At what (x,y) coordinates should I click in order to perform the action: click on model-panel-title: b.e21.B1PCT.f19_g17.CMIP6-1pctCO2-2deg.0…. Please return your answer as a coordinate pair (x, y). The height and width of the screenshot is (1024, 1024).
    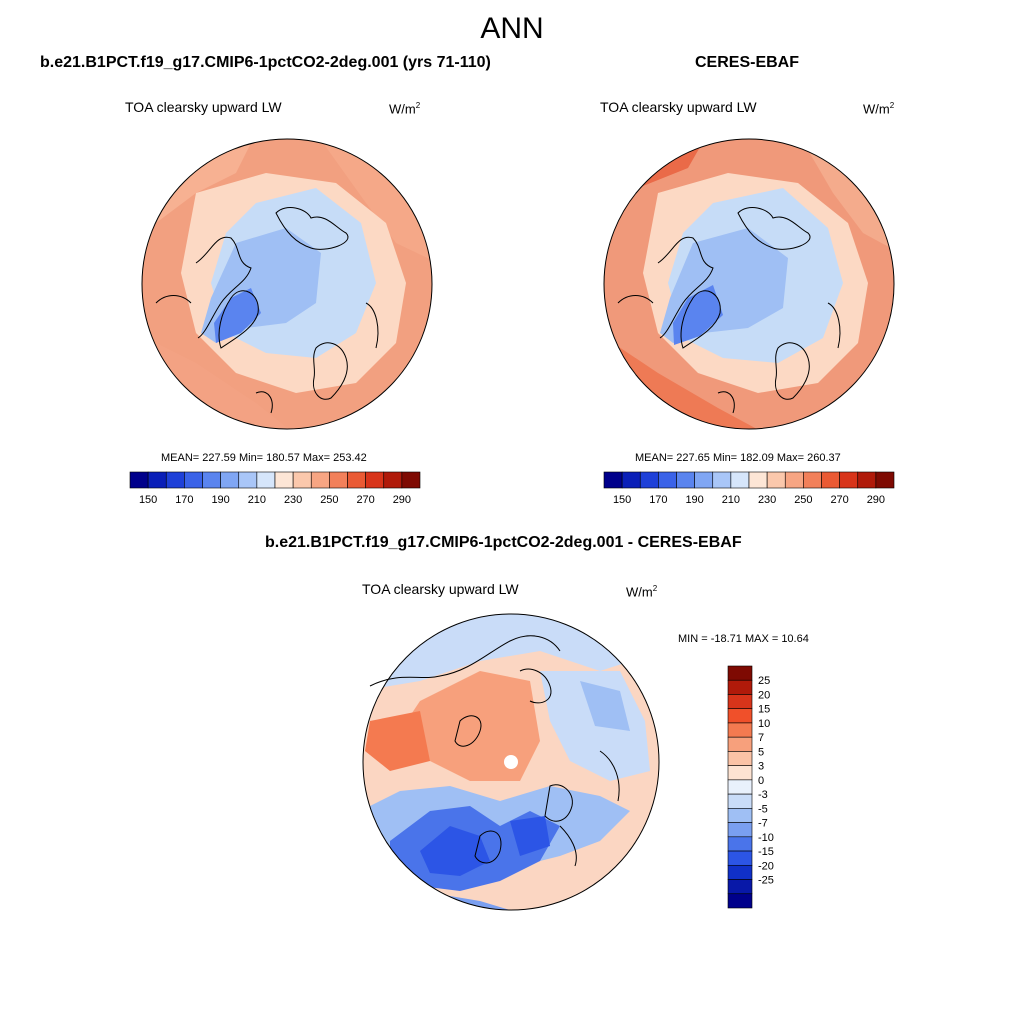
    Looking at the image, I should click on (265, 62).